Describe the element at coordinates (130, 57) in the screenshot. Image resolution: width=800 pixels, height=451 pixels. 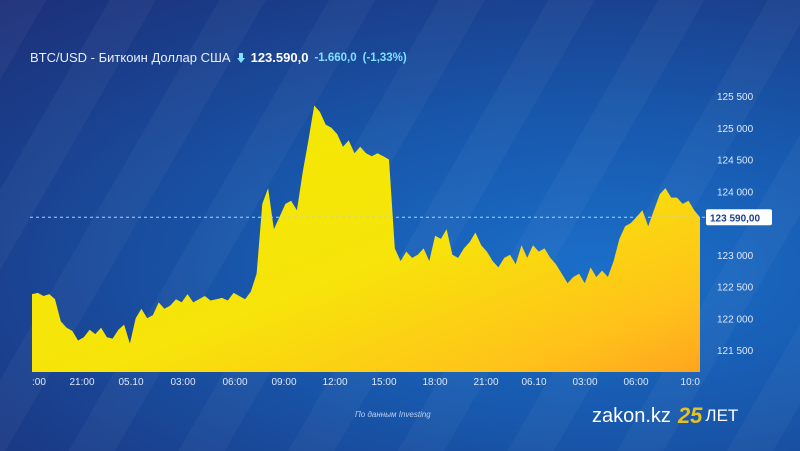
I see `instrument-title: BTC/USD - Биткоин Доллар США` at that location.